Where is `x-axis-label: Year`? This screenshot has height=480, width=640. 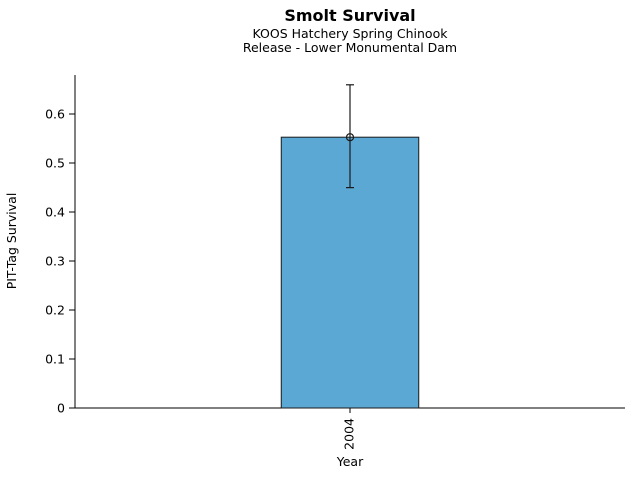 x-axis-label: Year is located at coordinates (350, 461).